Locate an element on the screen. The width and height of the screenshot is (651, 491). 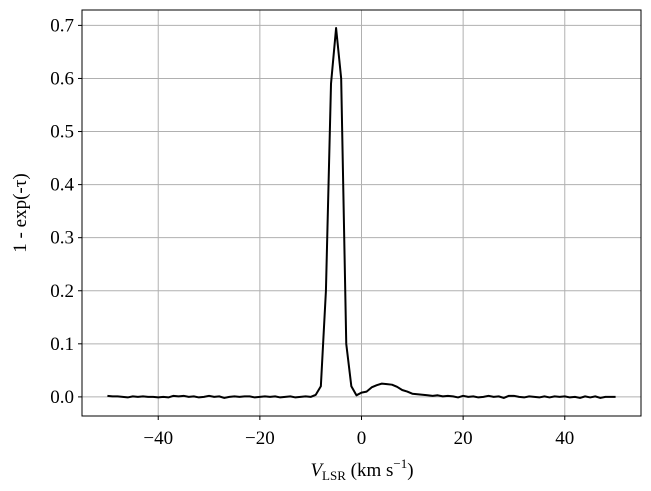
y-tick-label: 0.5 is located at coordinates (62, 132).